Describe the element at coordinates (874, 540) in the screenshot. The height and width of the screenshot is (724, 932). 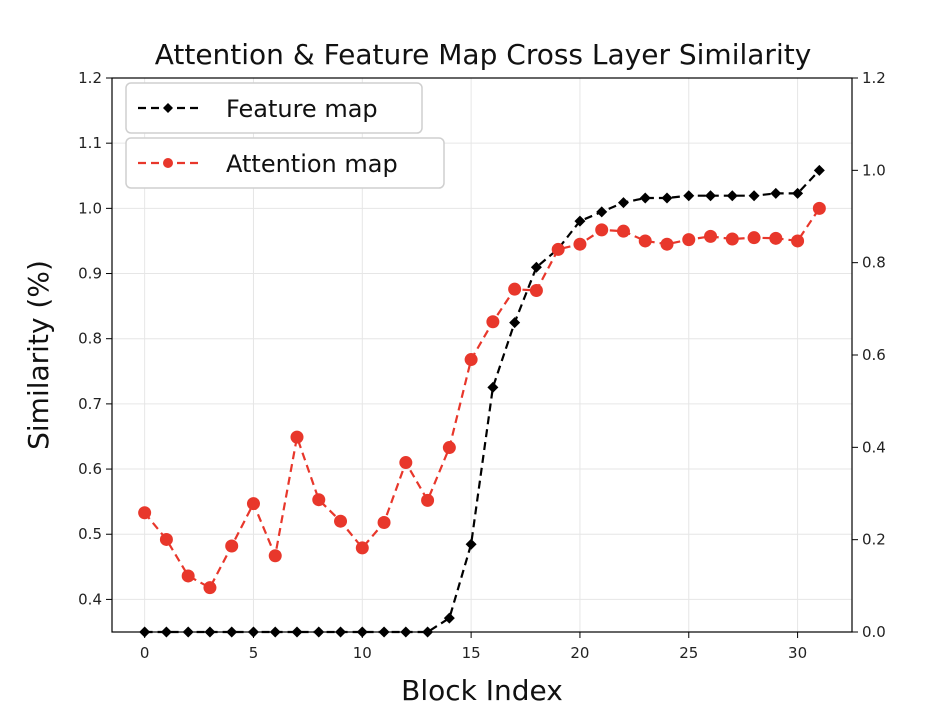
I see `right-y-tick-label: 0.2` at that location.